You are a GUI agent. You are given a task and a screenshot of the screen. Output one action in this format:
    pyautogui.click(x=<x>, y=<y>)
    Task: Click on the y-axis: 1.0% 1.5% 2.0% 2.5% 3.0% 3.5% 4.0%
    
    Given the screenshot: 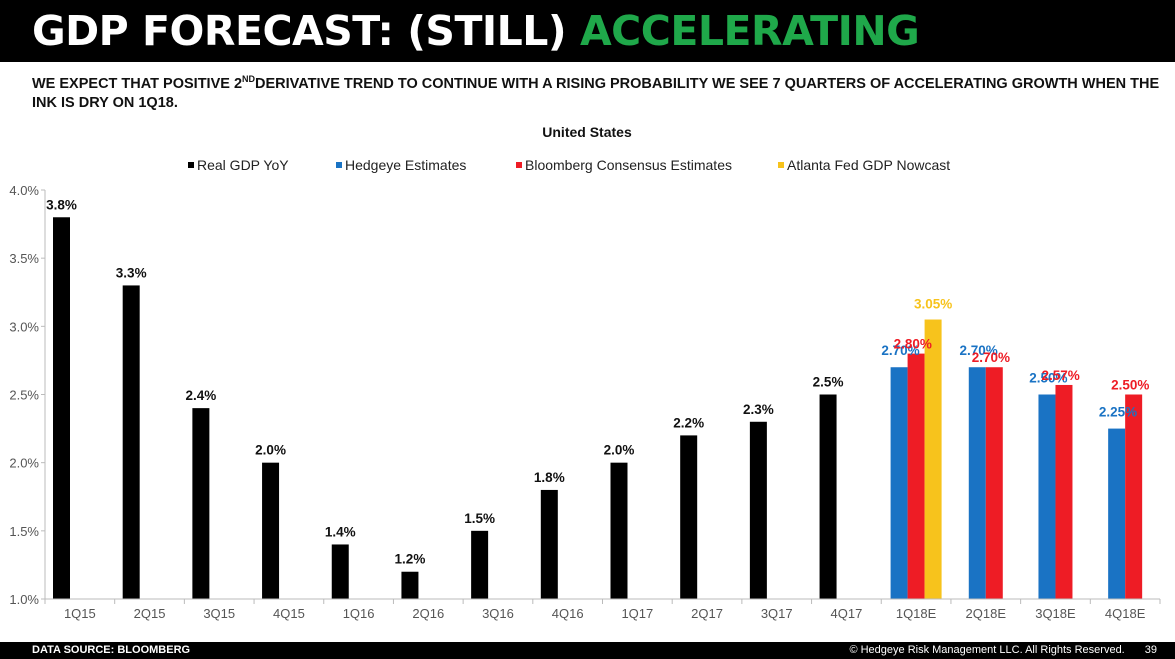 What is the action you would take?
    pyautogui.click(x=27, y=395)
    